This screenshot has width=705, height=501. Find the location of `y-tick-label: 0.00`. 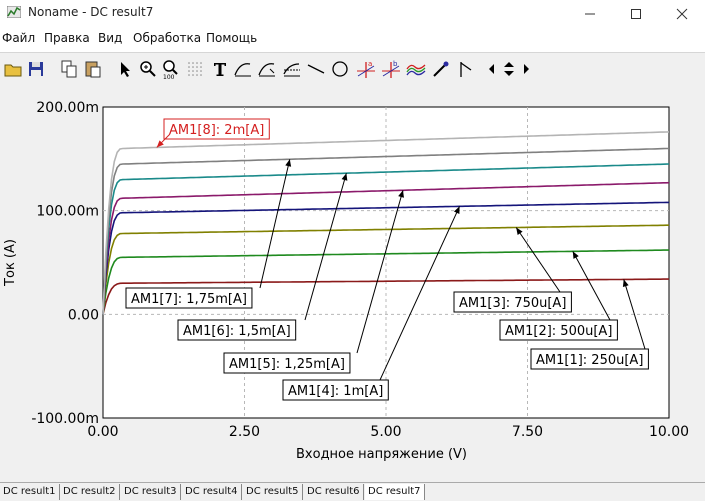

y-tick-label: 0.00 is located at coordinates (83, 315).